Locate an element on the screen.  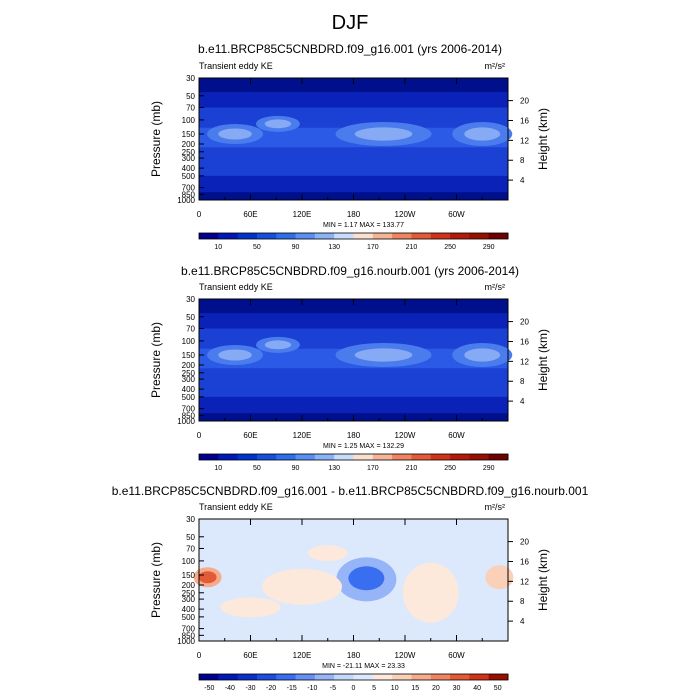
lon-tick-label: 180 is located at coordinates (354, 435).